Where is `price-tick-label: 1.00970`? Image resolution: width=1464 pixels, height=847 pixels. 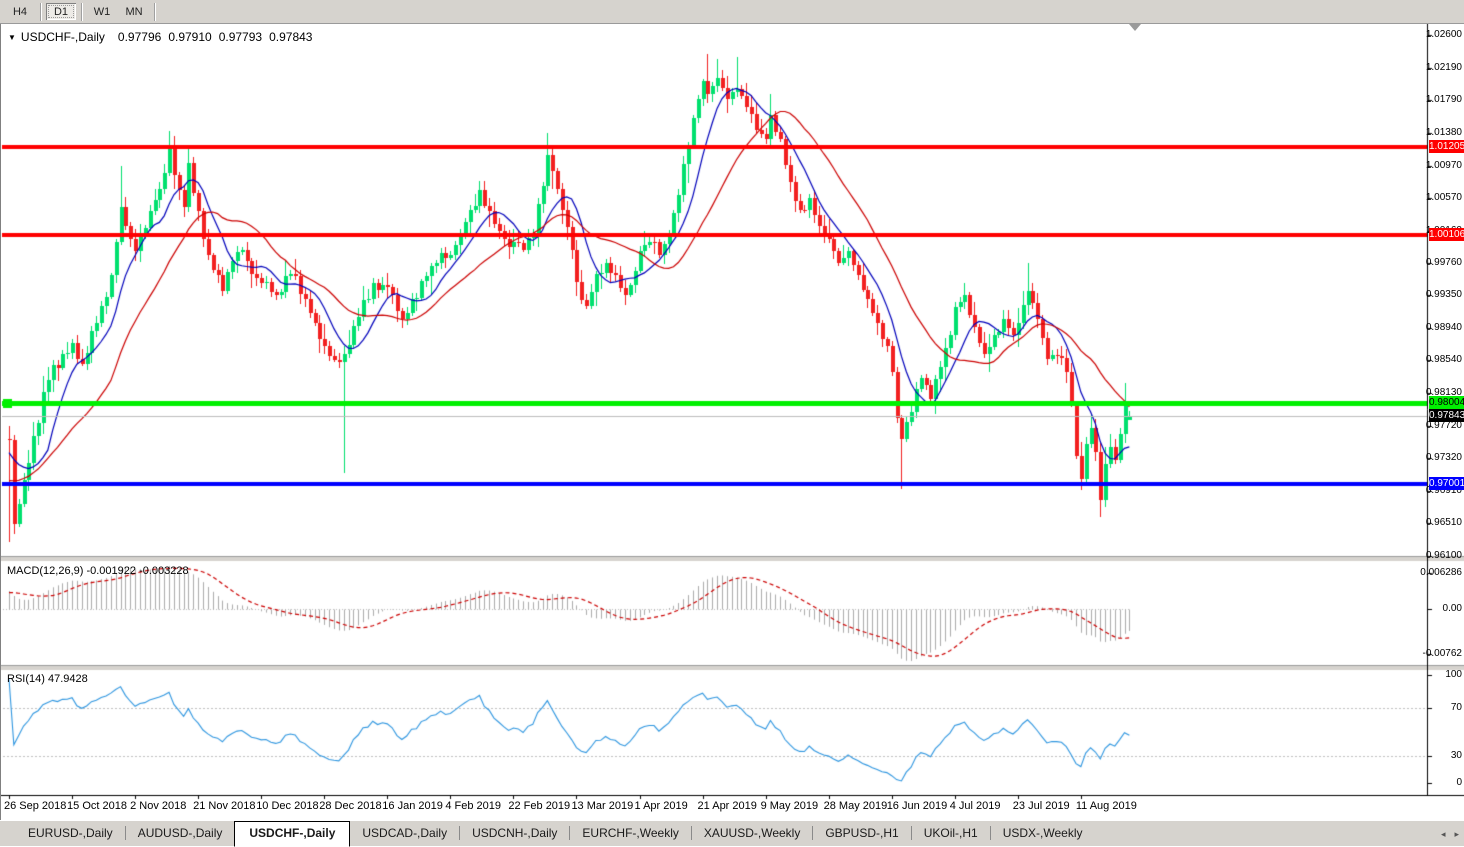
price-tick-label: 1.00970 is located at coordinates (1443, 165).